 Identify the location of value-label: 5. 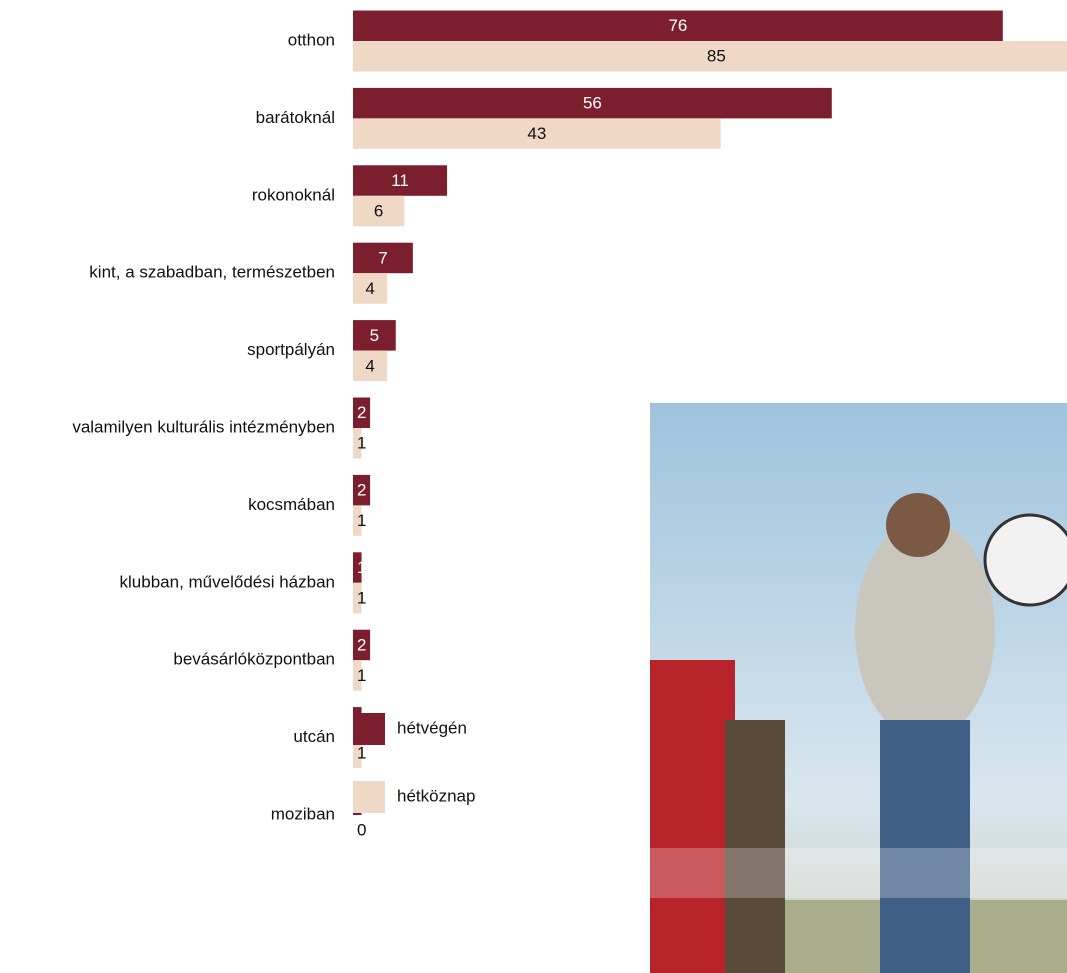
(374, 335).